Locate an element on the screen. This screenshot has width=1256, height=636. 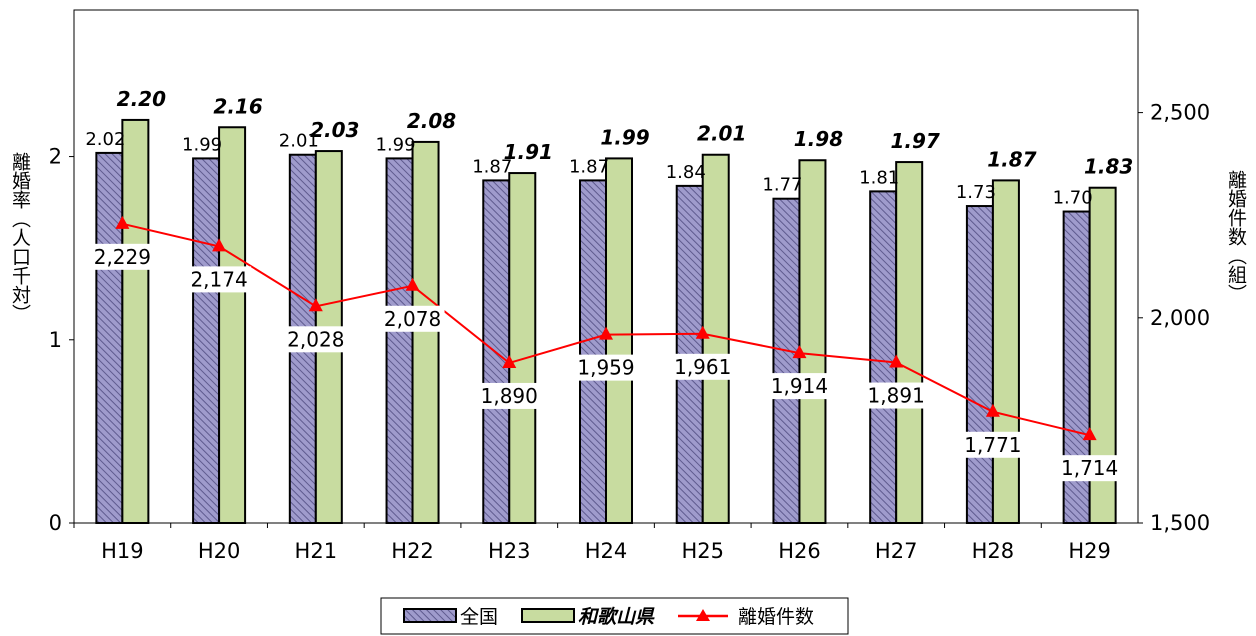
y-right-tick-2: 2,500 is located at coordinates (1180, 113).